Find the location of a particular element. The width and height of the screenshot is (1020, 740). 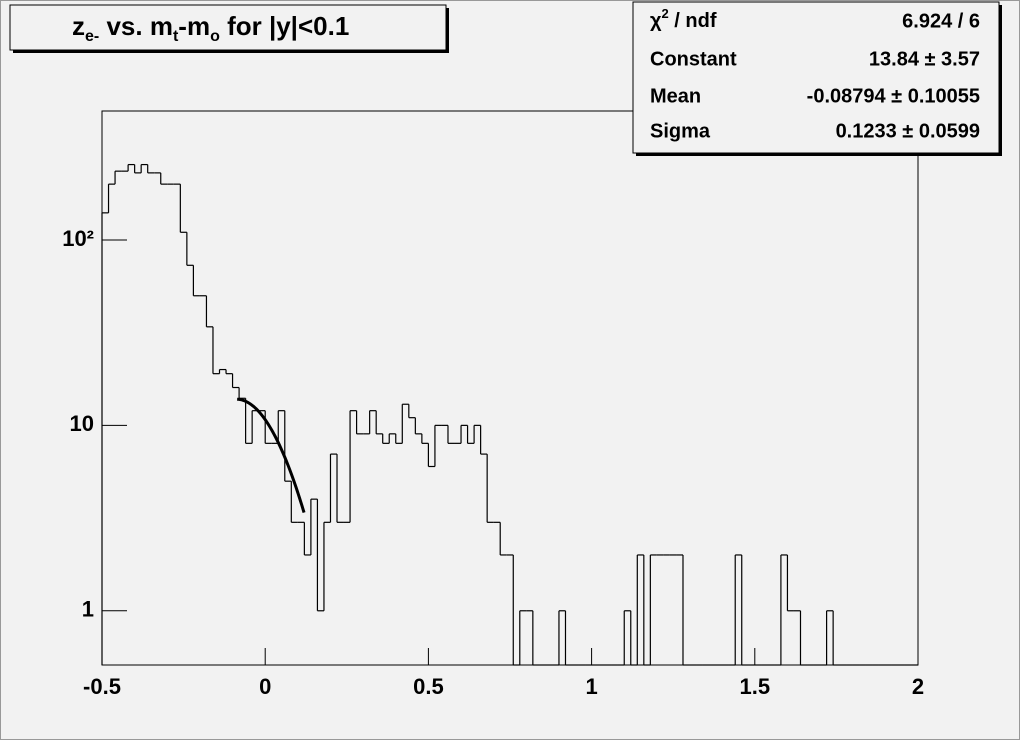

superscript: 2 is located at coordinates (665, 13).